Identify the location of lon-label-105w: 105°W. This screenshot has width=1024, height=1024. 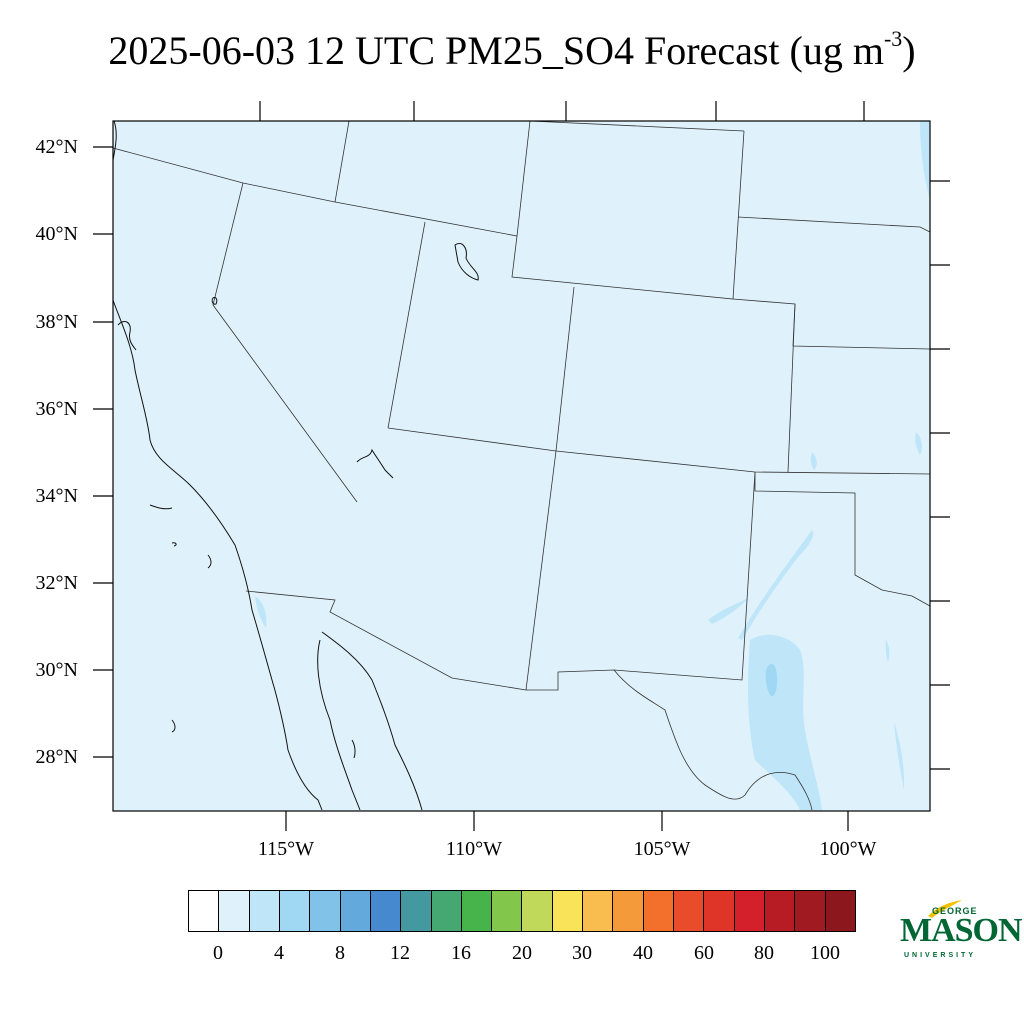
(662, 849).